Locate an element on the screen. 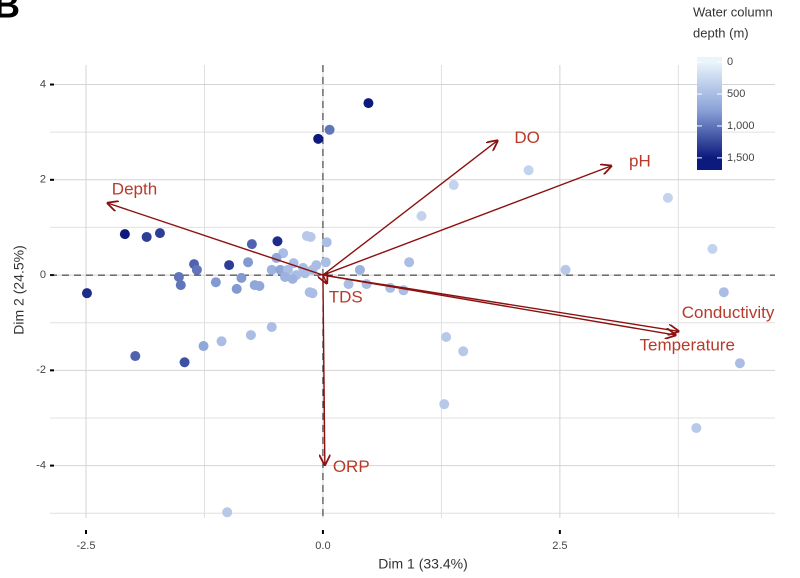  colorbar-tick-label: 1,000 is located at coordinates (741, 126).